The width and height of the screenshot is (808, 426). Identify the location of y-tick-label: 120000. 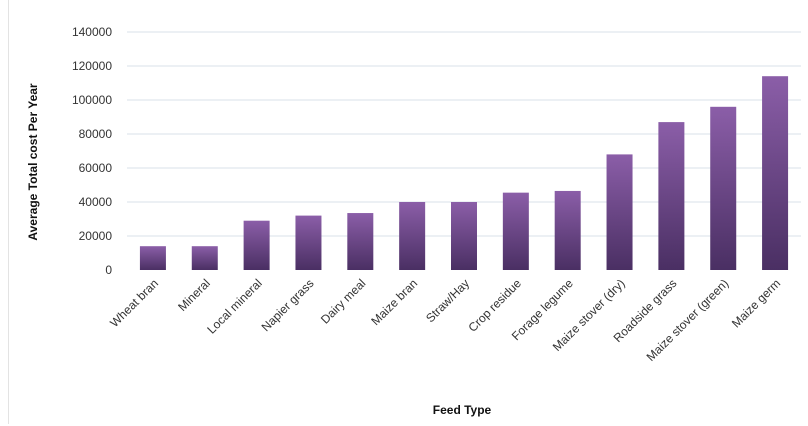
(92, 66).